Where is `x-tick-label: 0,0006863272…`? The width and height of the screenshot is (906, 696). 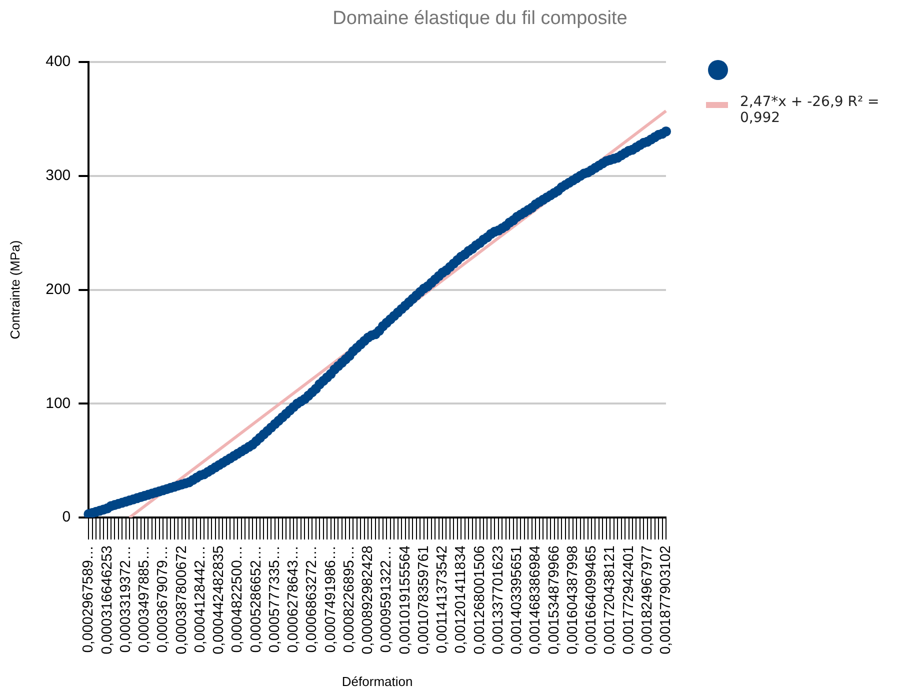 x-tick-label: 0,0006863272… is located at coordinates (312, 599).